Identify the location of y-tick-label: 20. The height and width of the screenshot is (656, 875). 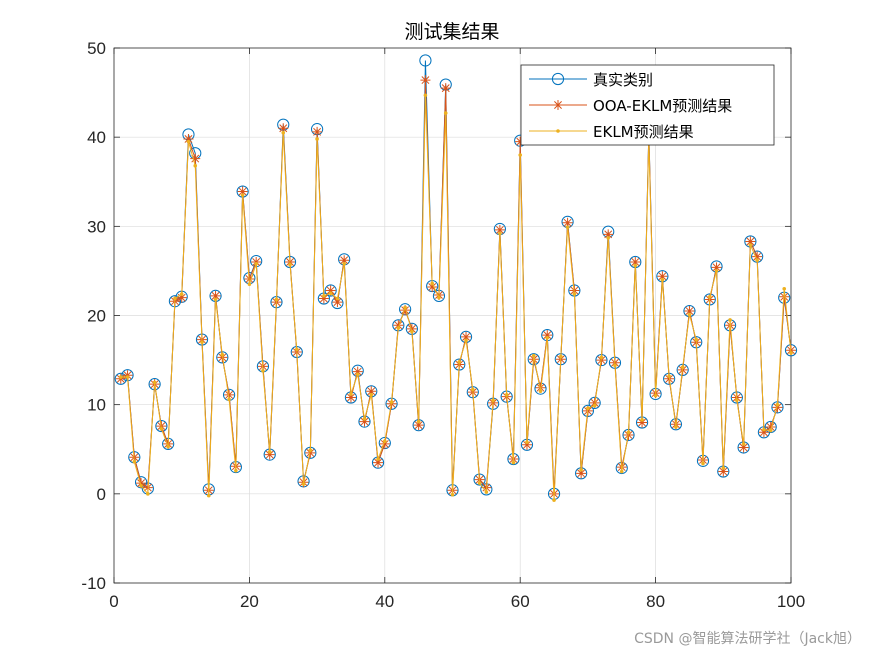
(96, 316).